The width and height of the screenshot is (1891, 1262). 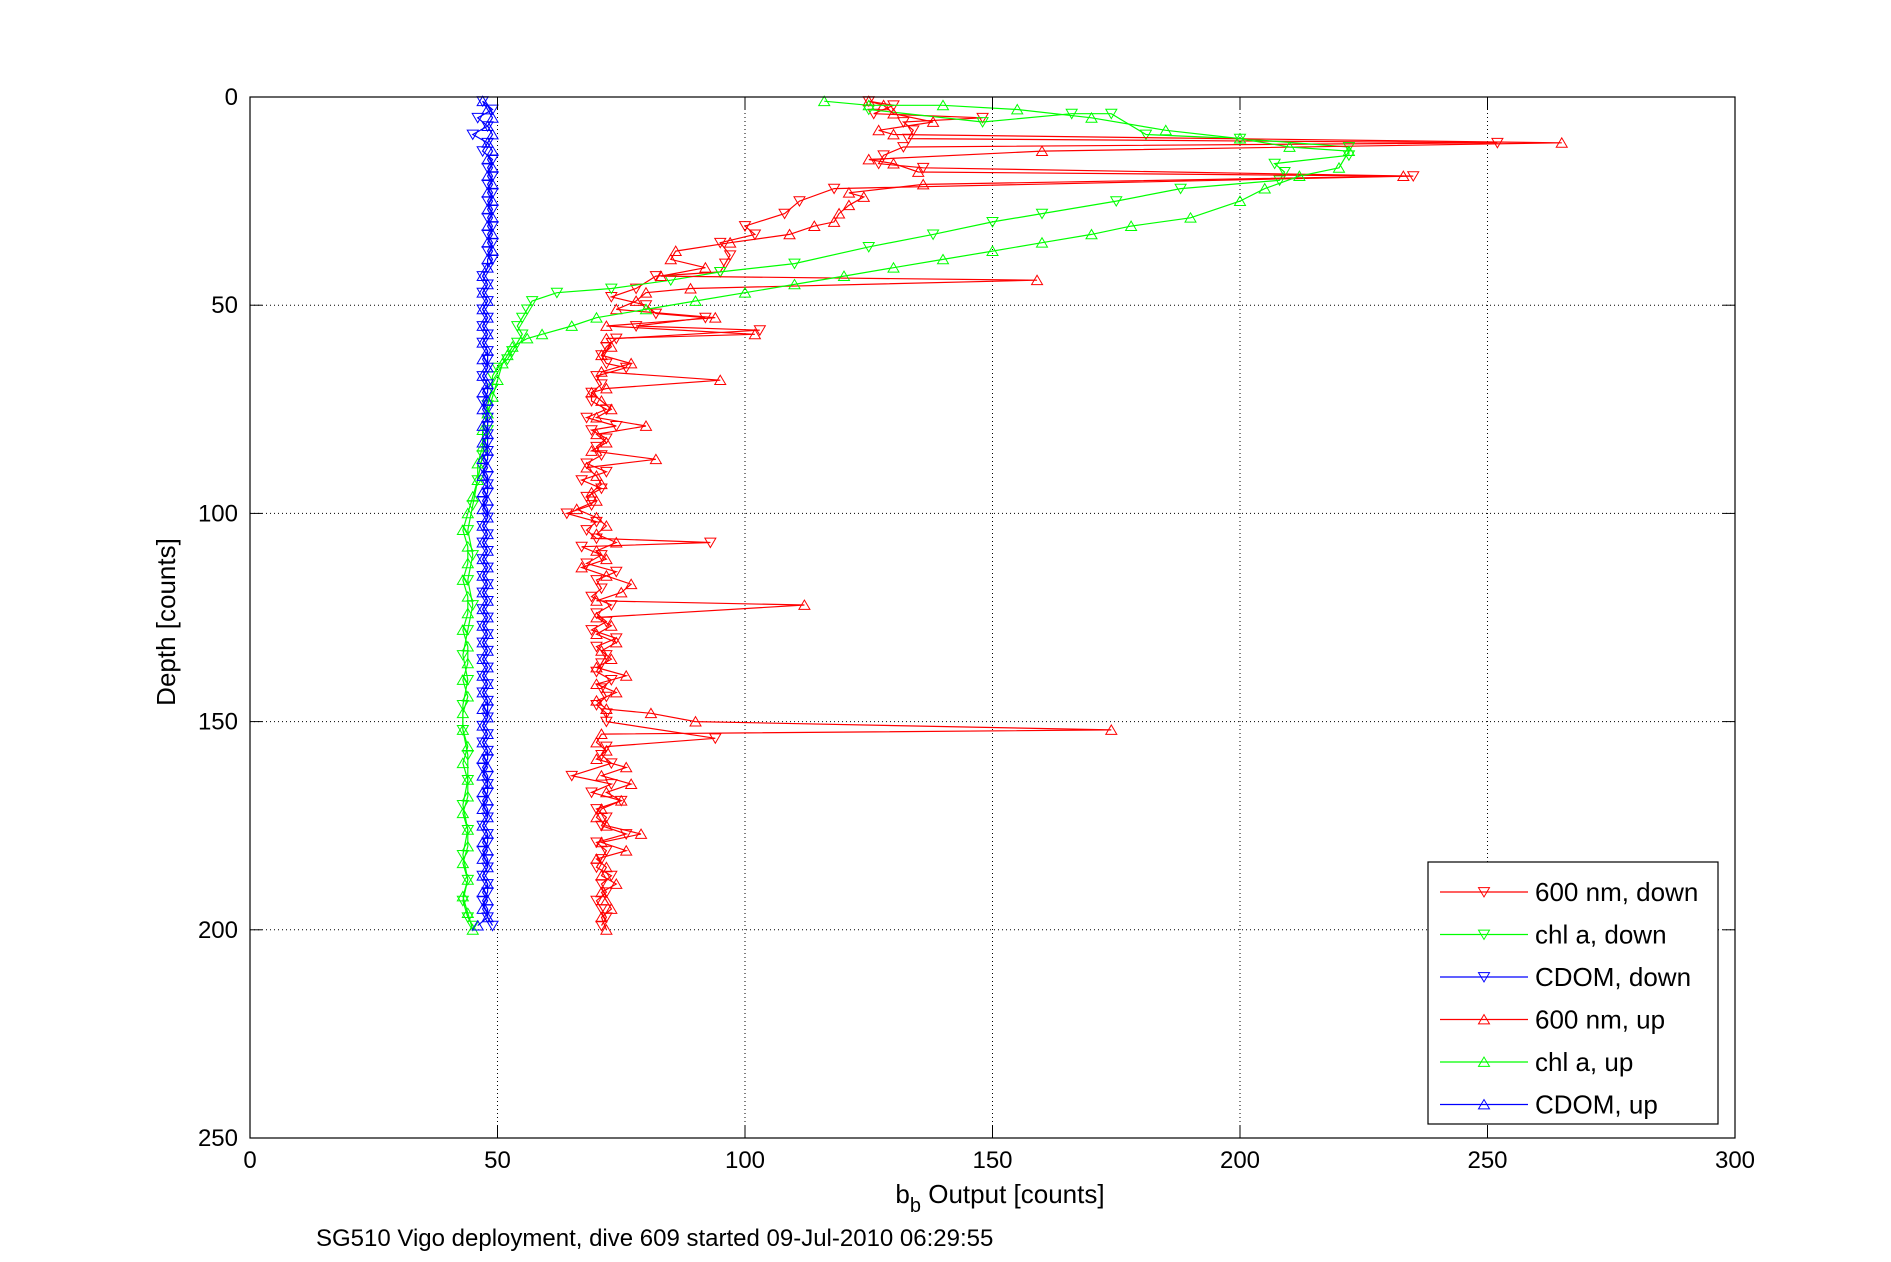 What do you see at coordinates (1565, 977) in the screenshot?
I see `legend-item: CDOM, down` at bounding box center [1565, 977].